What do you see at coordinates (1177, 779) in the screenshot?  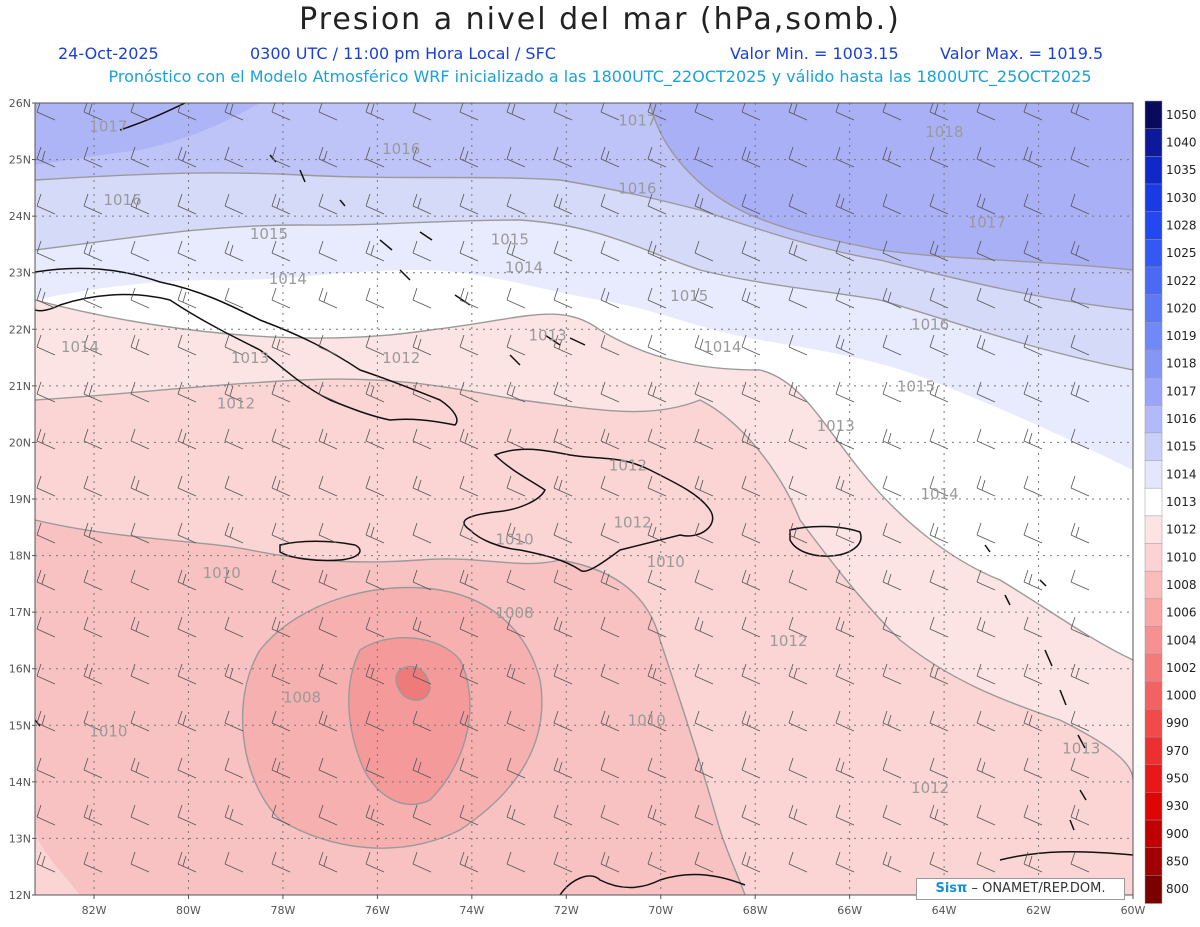 I see `colorbar-label: 950` at bounding box center [1177, 779].